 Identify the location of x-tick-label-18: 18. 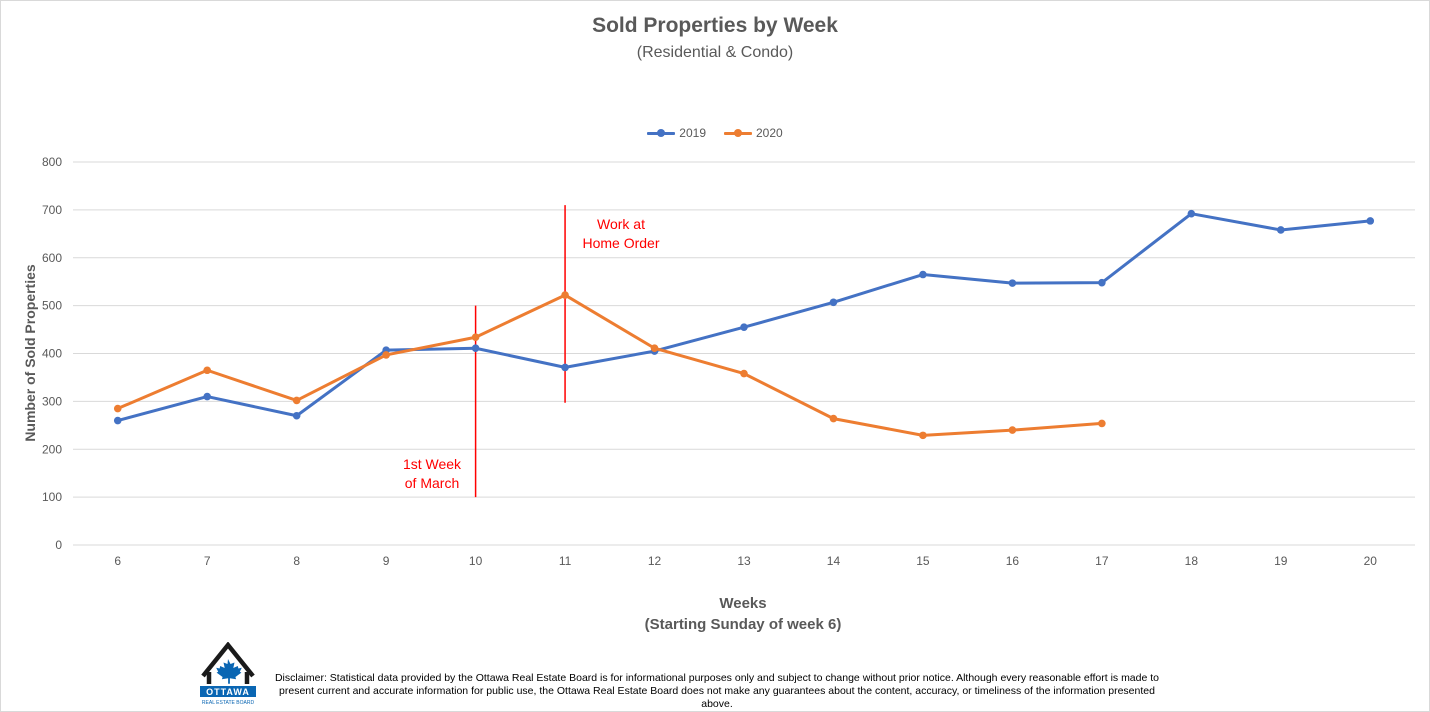
(1192, 561).